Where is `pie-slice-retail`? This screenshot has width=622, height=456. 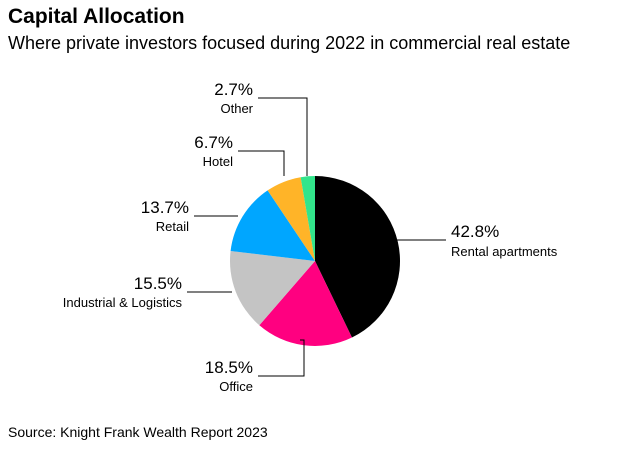 pie-slice-retail is located at coordinates (272, 225).